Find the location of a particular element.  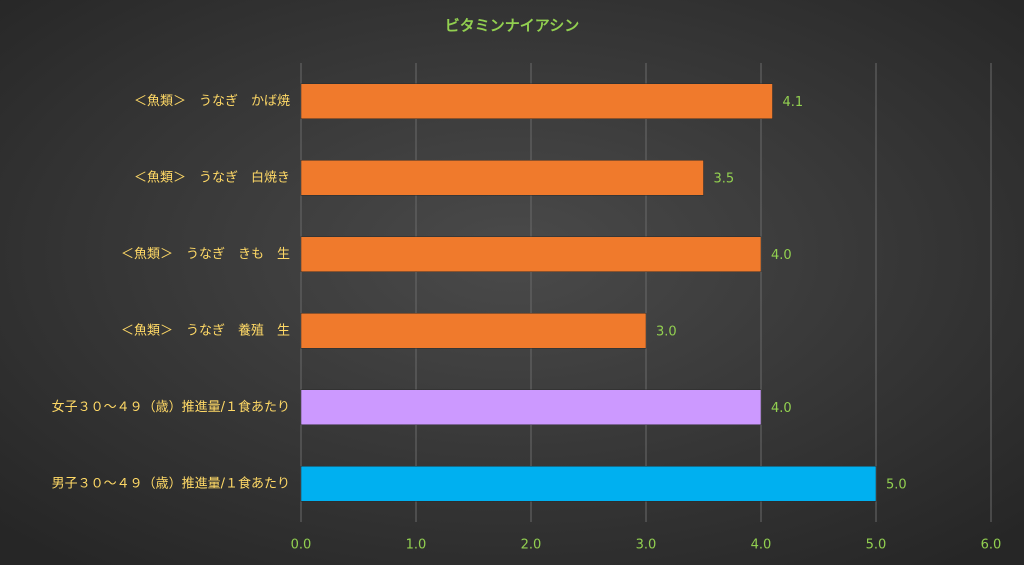

x-tick-label: 5.0 is located at coordinates (876, 545).